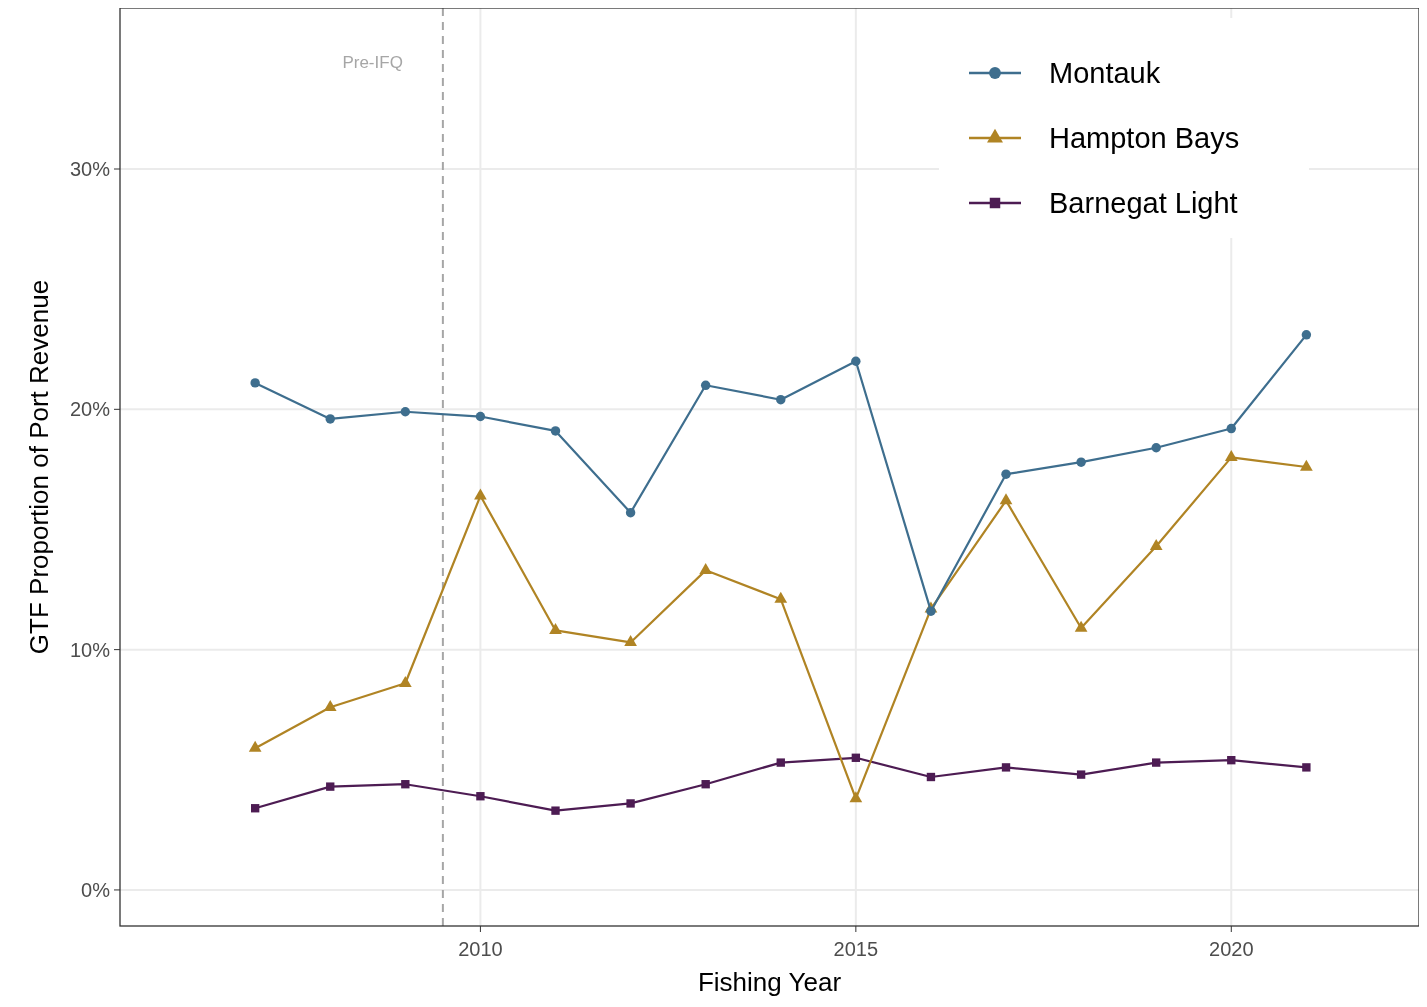 This screenshot has height=1007, width=1427. What do you see at coordinates (1105, 73) in the screenshot?
I see `legend-label: Montauk` at bounding box center [1105, 73].